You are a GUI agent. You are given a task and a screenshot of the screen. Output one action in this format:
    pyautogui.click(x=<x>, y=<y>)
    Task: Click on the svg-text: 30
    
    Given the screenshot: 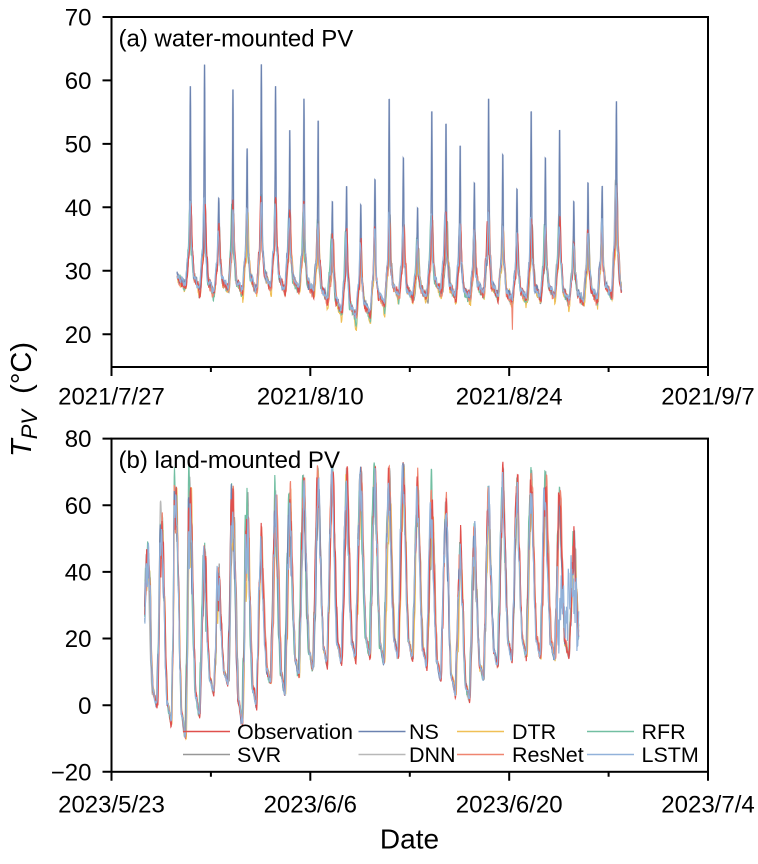 What is the action you would take?
    pyautogui.click(x=78, y=271)
    